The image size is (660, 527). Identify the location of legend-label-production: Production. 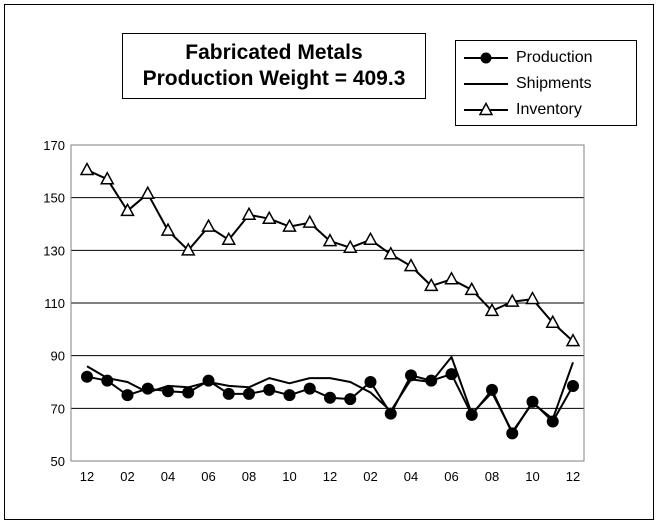
(554, 57).